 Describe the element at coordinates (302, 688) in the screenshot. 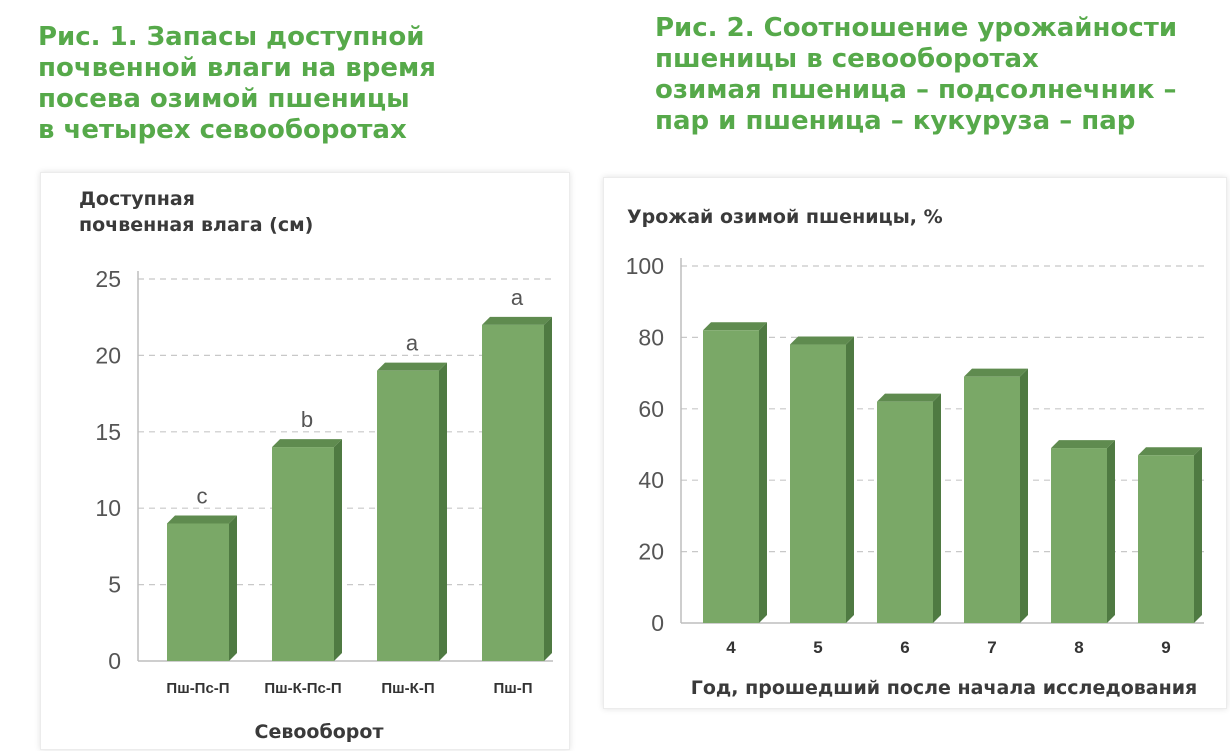

I see `chart1-category-label: Пш-К-Пс-П` at that location.